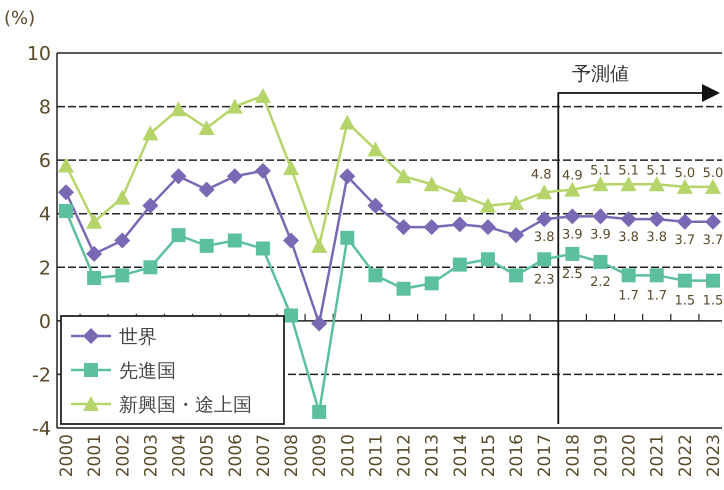 The image size is (724, 490). I want to click on y-tick-label: -4, so click(41, 429).